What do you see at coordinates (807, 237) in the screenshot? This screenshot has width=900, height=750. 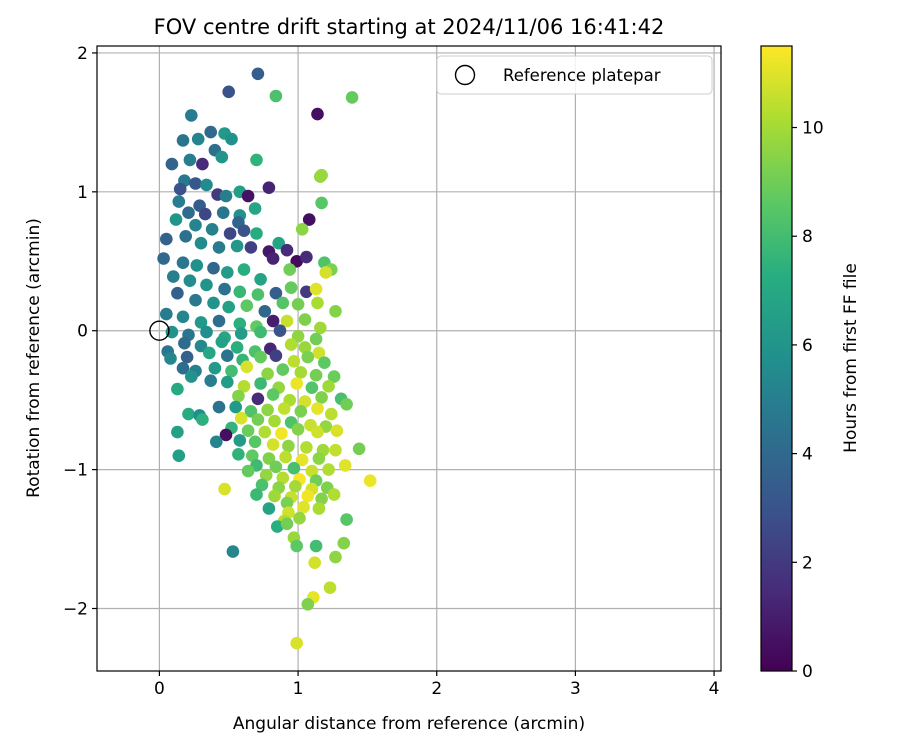 I see `colorbar-tick-label: 8` at bounding box center [807, 237].